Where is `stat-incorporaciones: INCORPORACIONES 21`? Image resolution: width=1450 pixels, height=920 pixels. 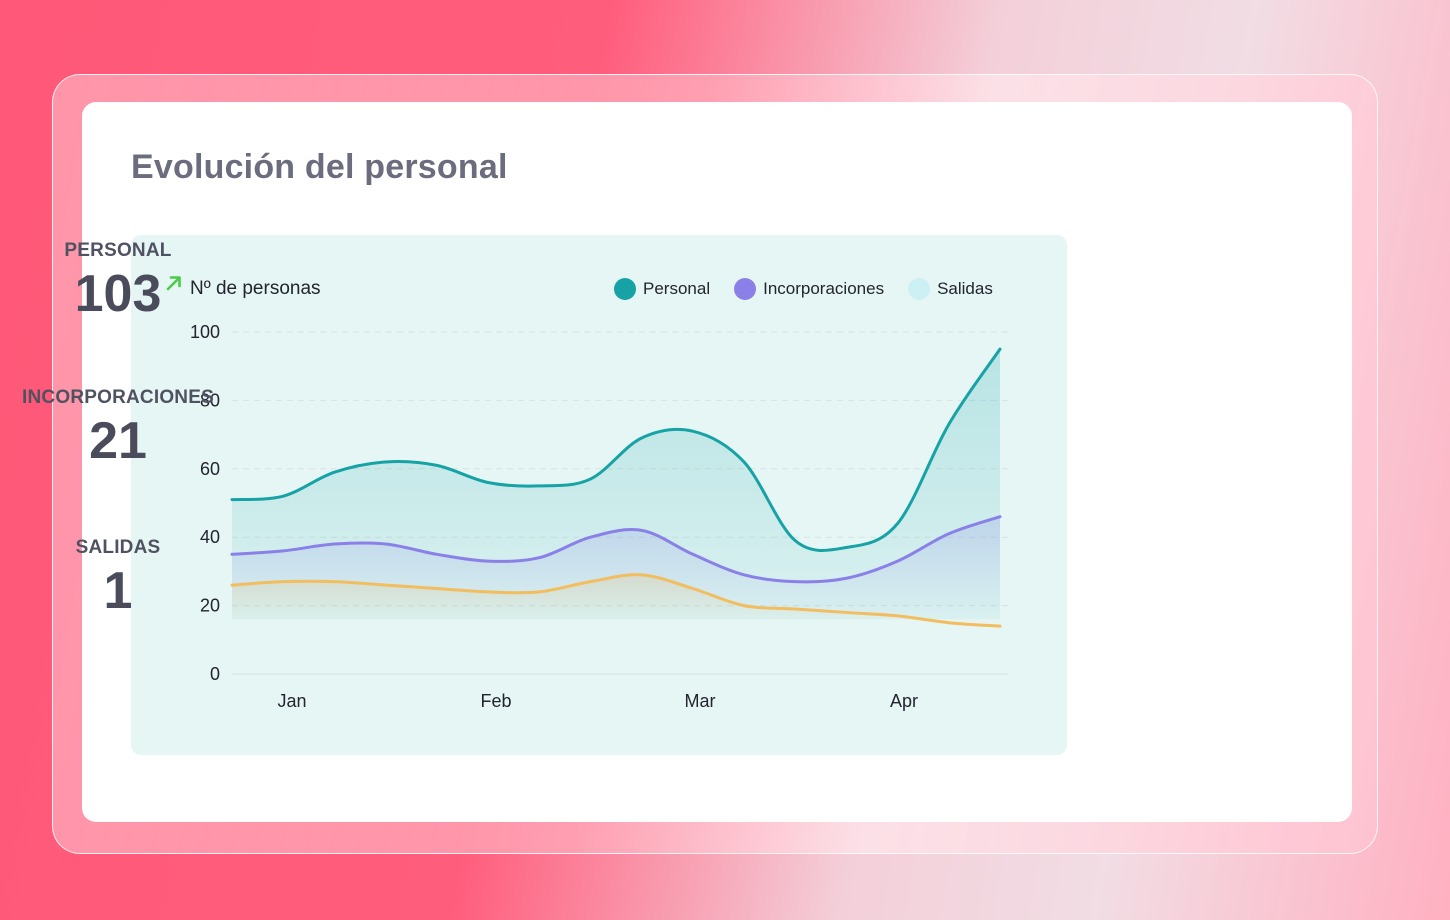 stat-incorporaciones: INCORPORACIONES 21 is located at coordinates (118, 429).